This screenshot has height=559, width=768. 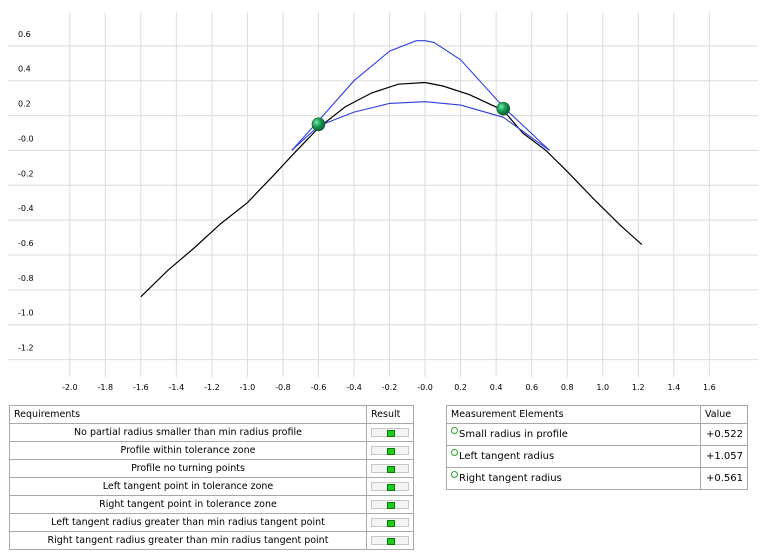 I want to click on requirement-row: Right tangent point in tolerance zone, so click(x=211, y=504).